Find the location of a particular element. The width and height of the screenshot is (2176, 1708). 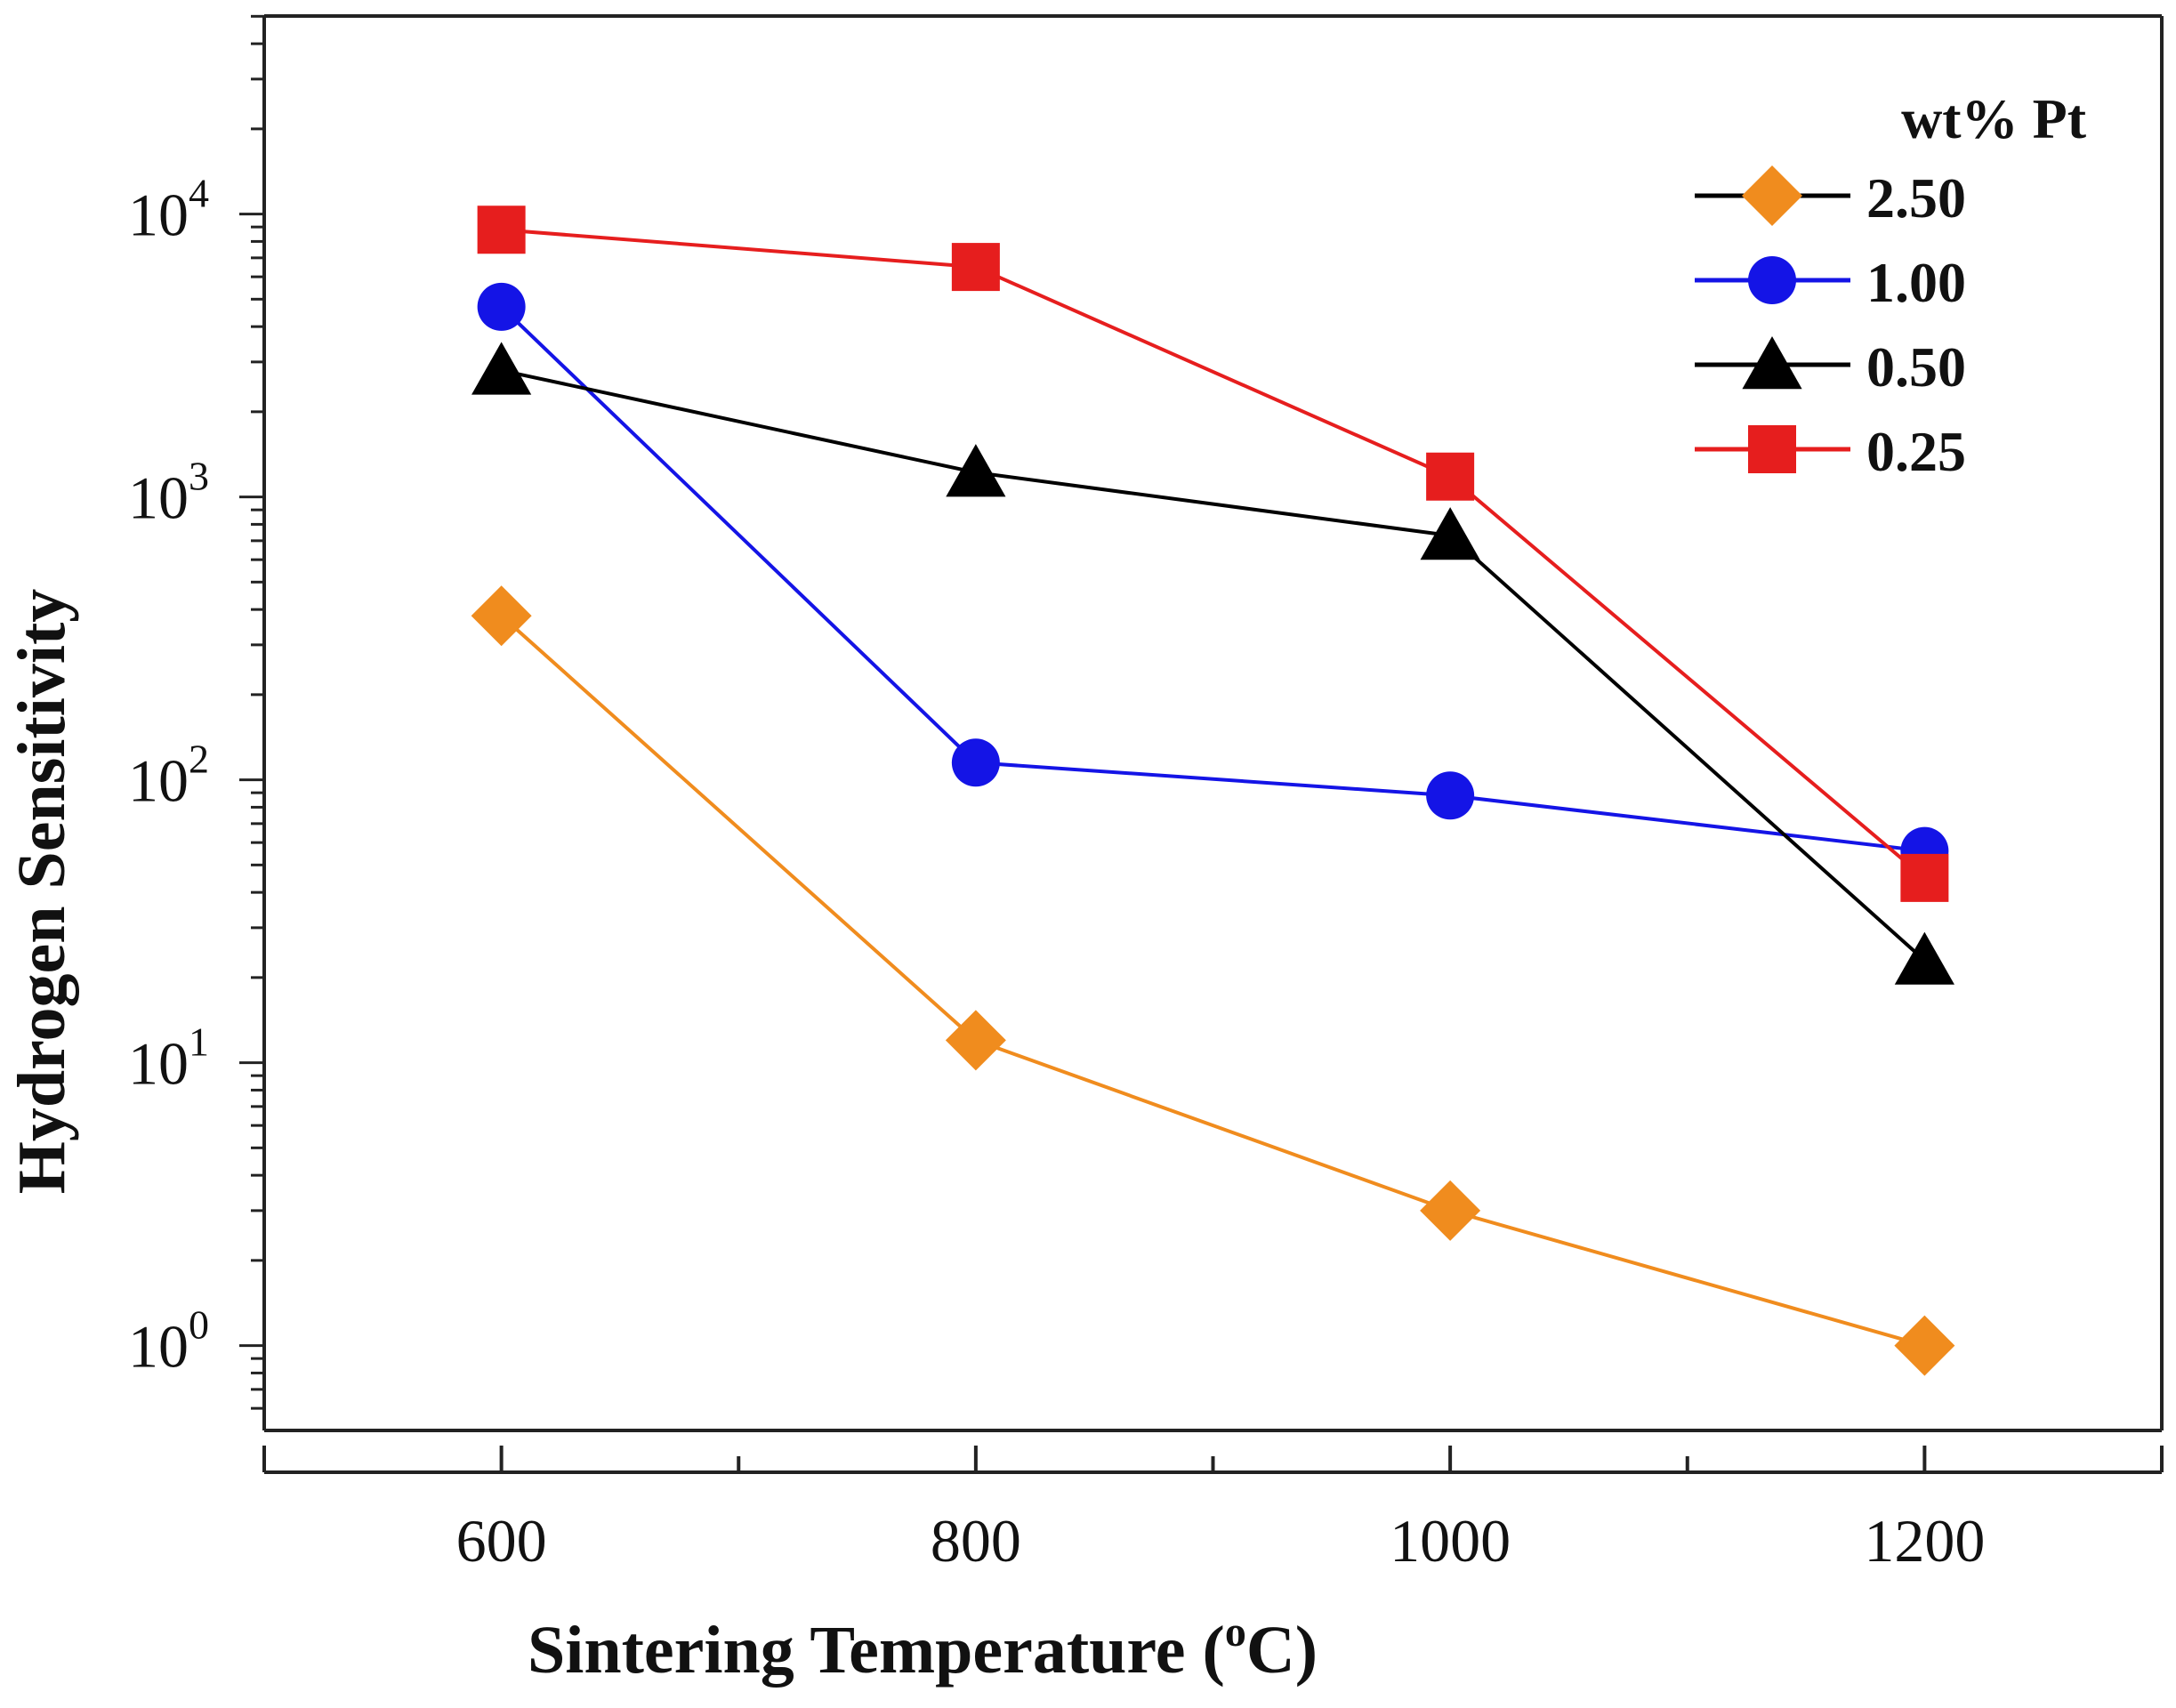

legend-label: 2.50 is located at coordinates (1916, 198).